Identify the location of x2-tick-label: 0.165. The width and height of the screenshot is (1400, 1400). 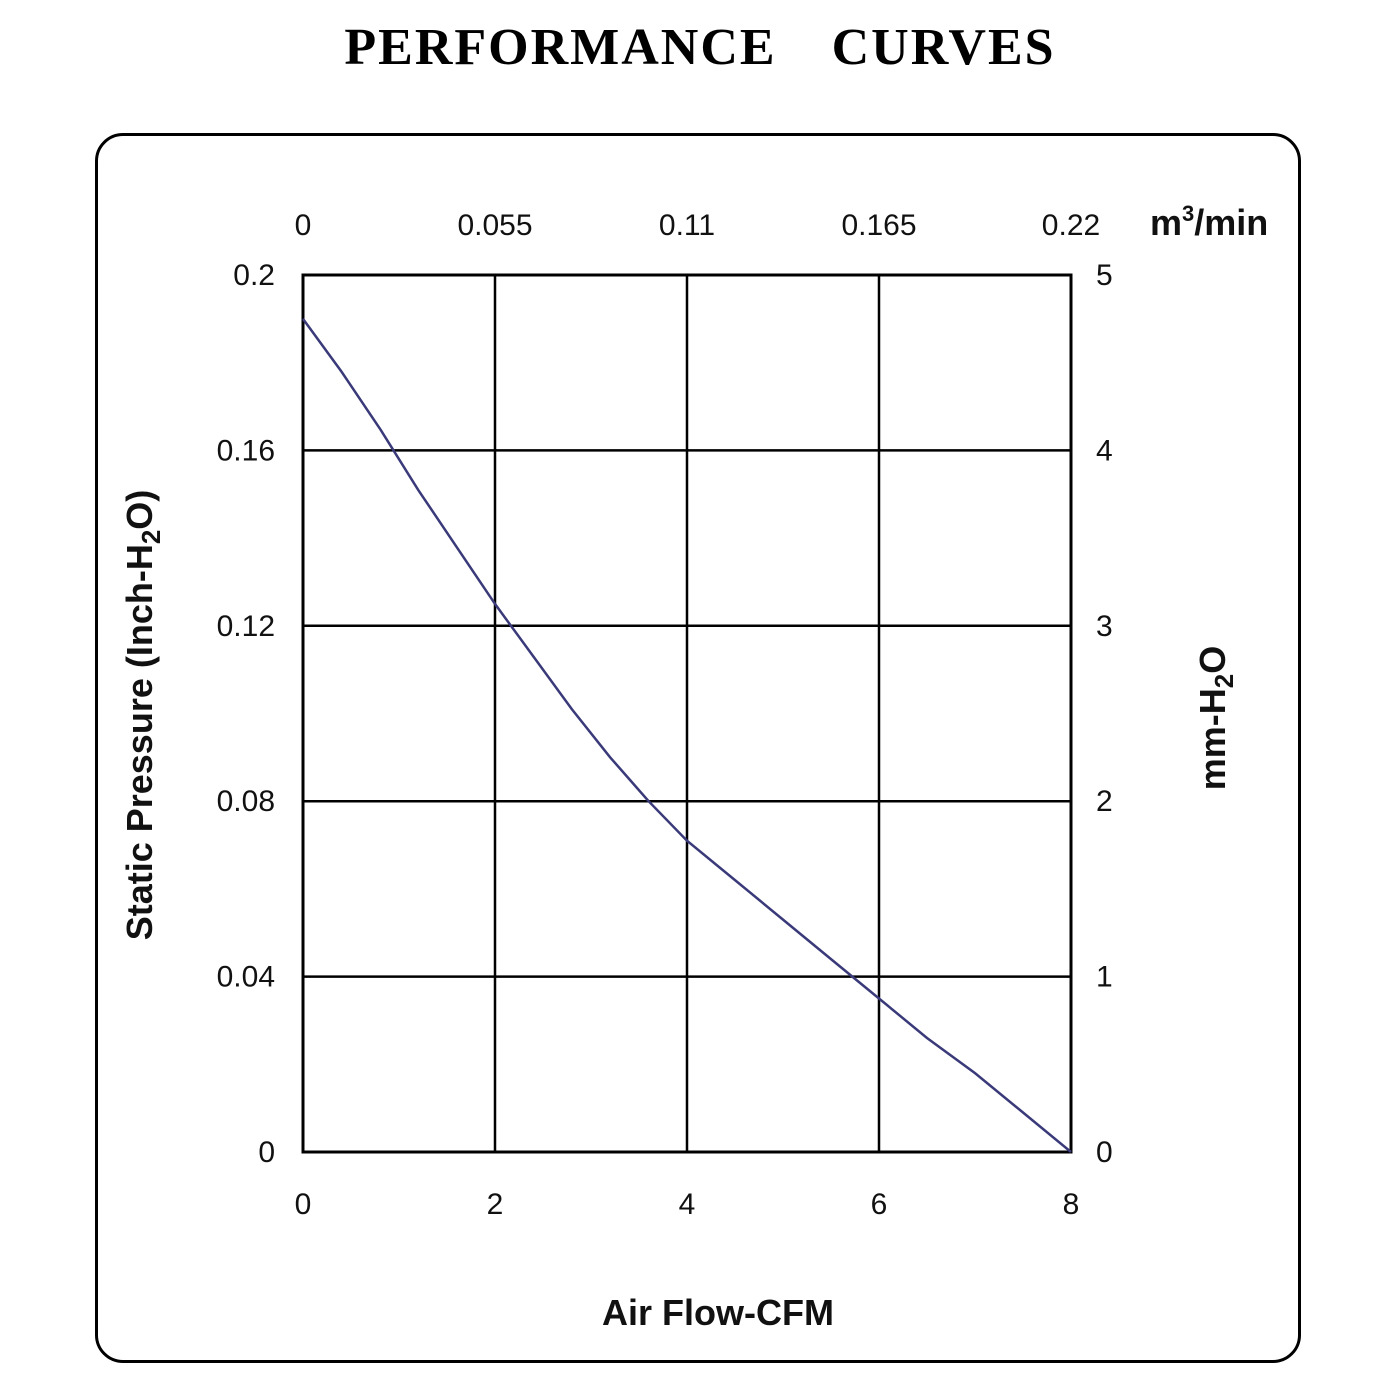
(878, 225).